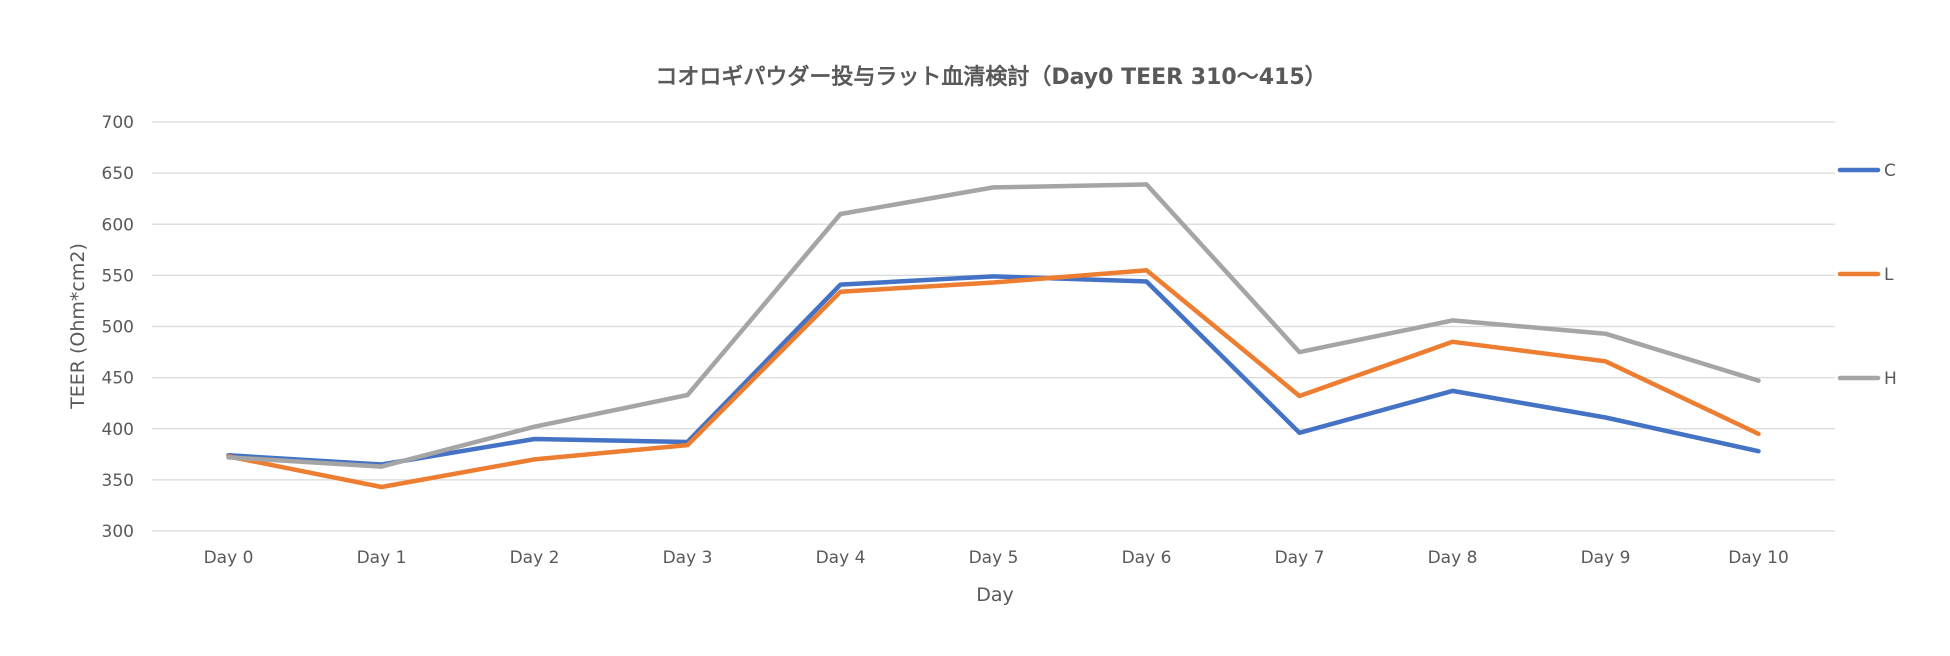  I want to click on x-tick-label: Day 4, so click(841, 558).